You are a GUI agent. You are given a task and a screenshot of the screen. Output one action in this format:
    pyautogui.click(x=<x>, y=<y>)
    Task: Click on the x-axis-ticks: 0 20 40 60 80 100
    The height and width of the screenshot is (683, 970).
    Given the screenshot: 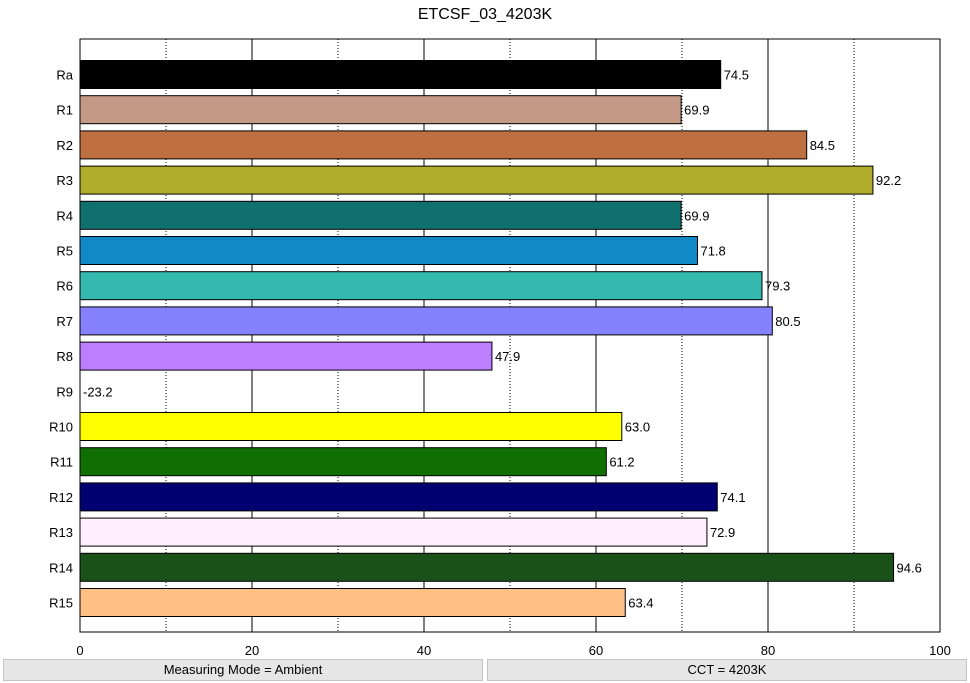 What is the action you would take?
    pyautogui.click(x=513, y=650)
    